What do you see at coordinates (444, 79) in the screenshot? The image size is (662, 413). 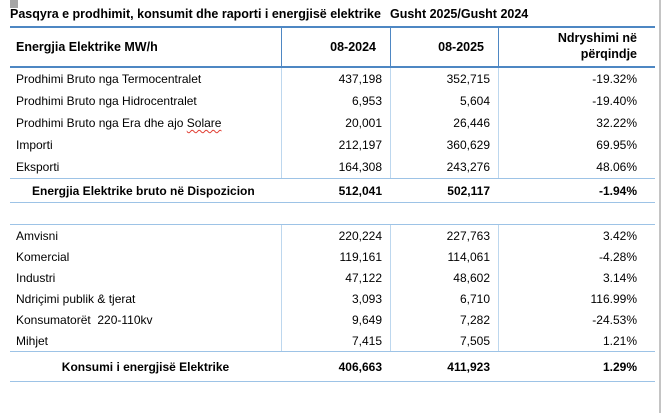 I see `value-2025: 352,715` at bounding box center [444, 79].